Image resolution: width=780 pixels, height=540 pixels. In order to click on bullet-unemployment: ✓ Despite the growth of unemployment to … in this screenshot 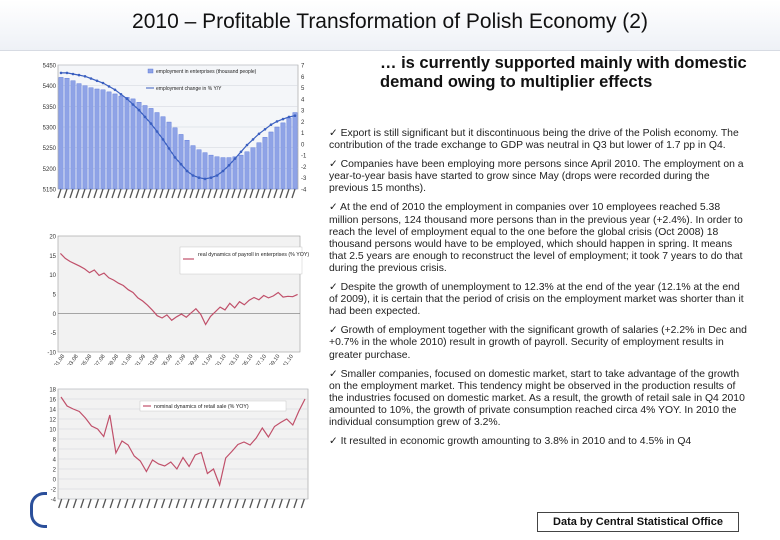, I will do `click(536, 300)`.